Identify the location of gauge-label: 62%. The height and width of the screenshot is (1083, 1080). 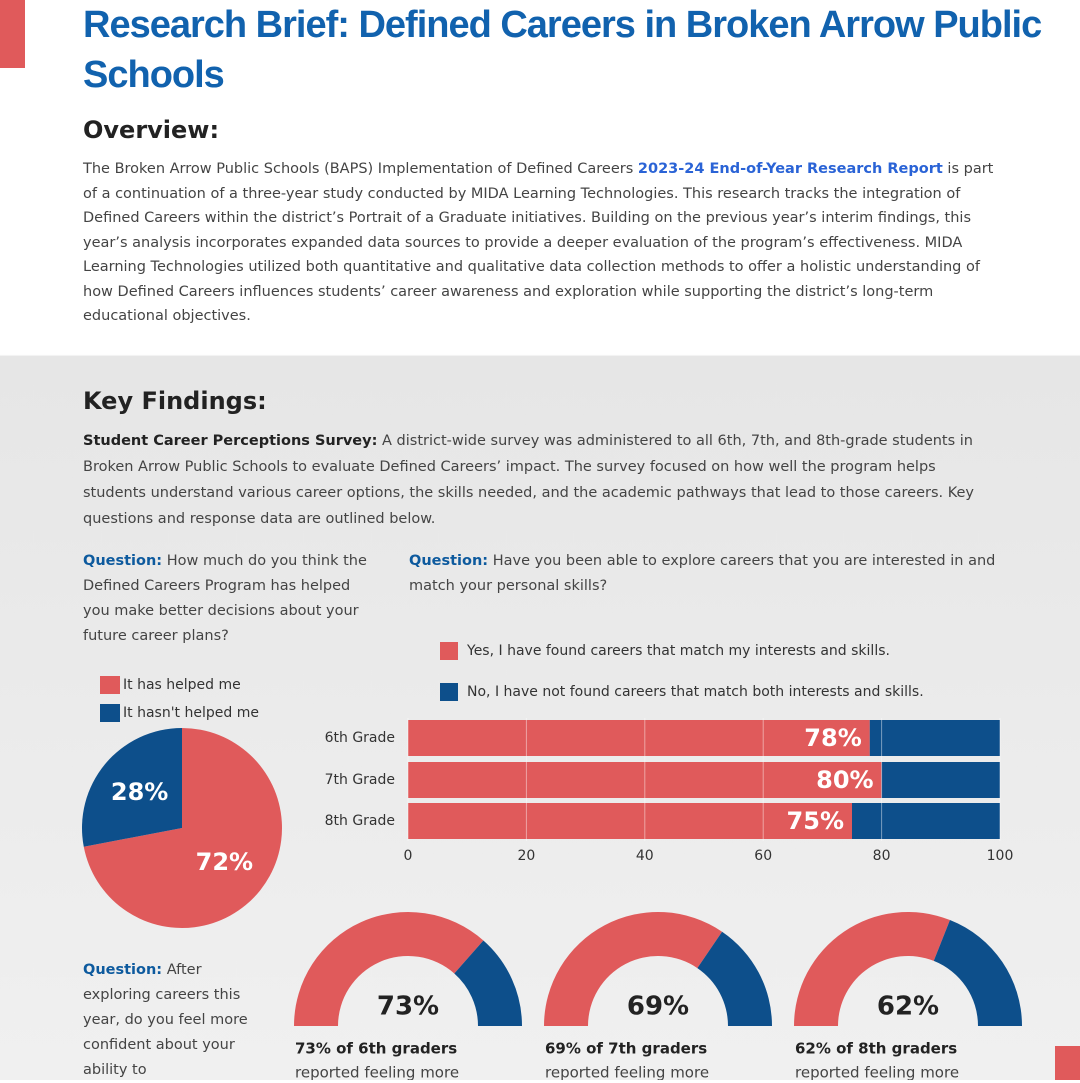
(908, 1007).